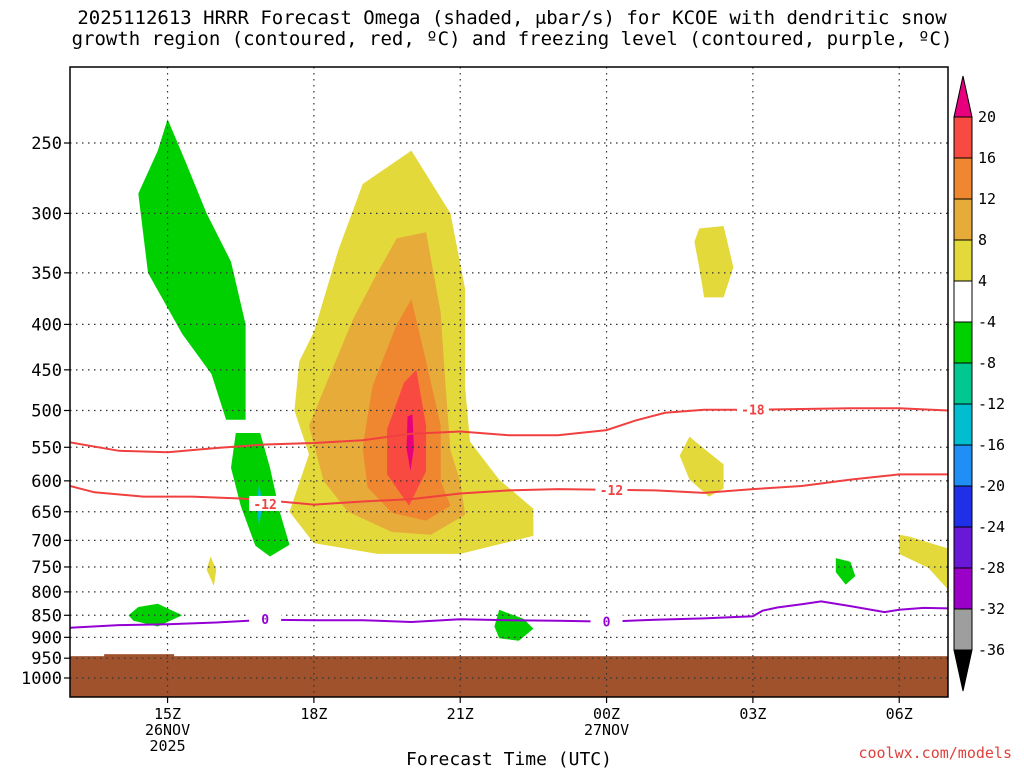  Describe the element at coordinates (611, 491) in the screenshot. I see `contour-label-2: -12` at that location.